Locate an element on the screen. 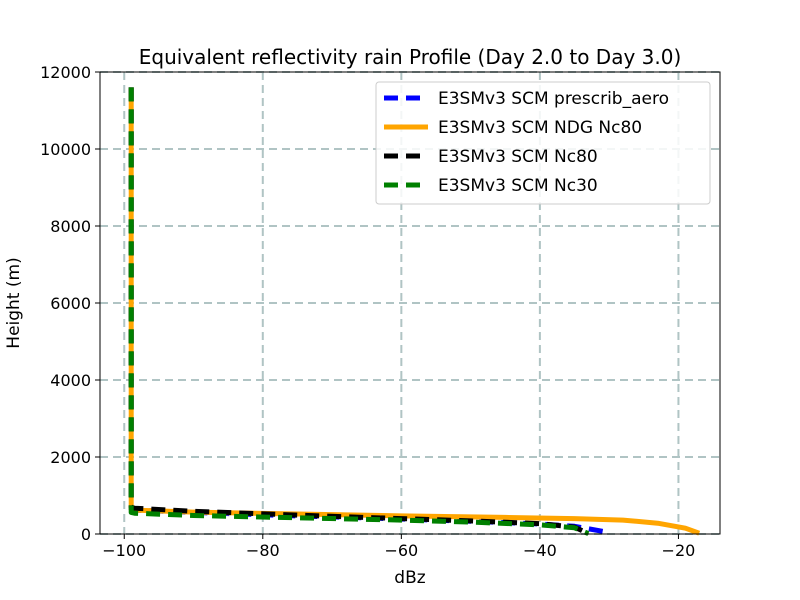 The height and width of the screenshot is (600, 800). legend-label: E3SMv3 SCM NDG Nc80 is located at coordinates (540, 128).